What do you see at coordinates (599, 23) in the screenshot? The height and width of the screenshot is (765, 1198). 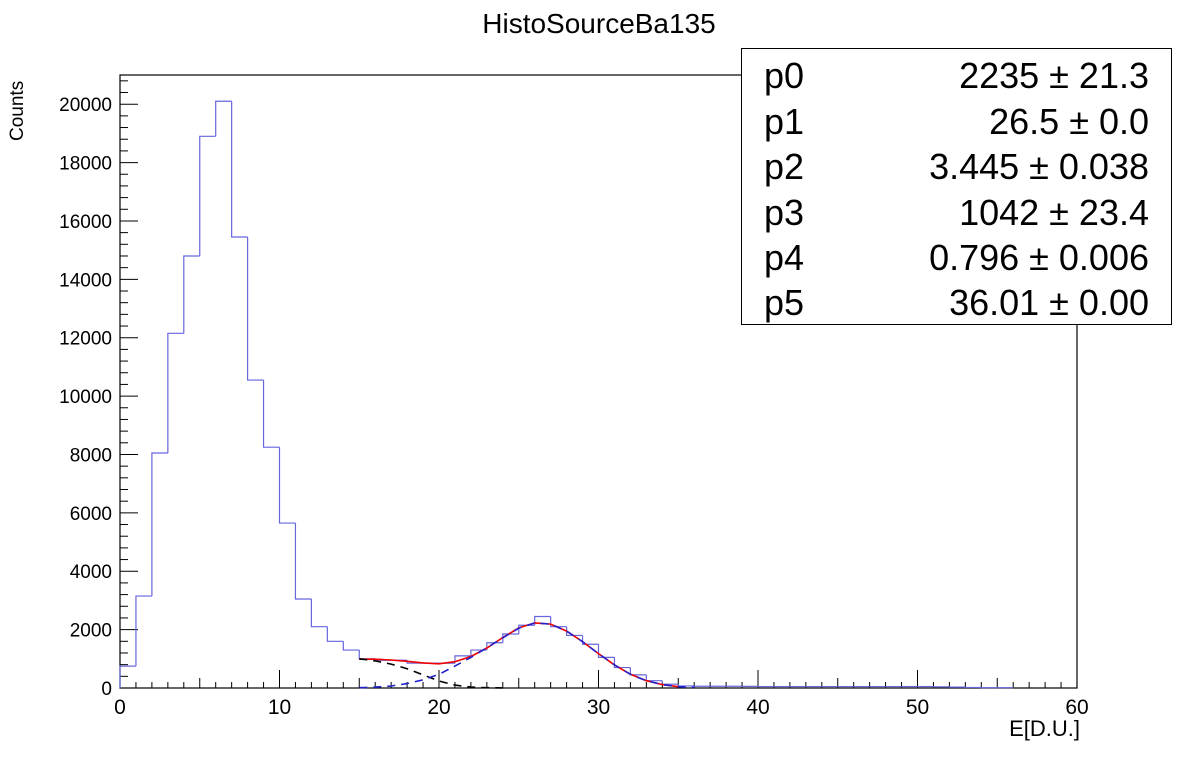 I see `chart-title: HistoSourceBa135` at bounding box center [599, 23].